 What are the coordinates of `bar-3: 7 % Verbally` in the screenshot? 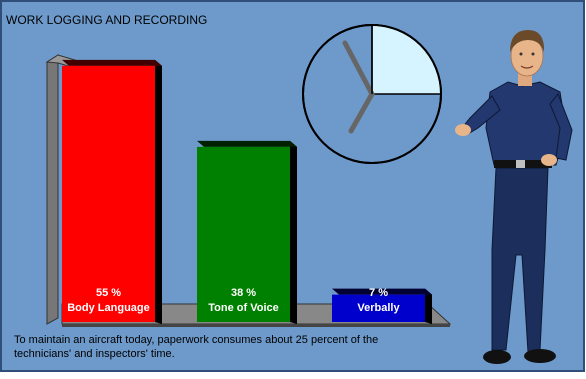 It's located at (382, 305).